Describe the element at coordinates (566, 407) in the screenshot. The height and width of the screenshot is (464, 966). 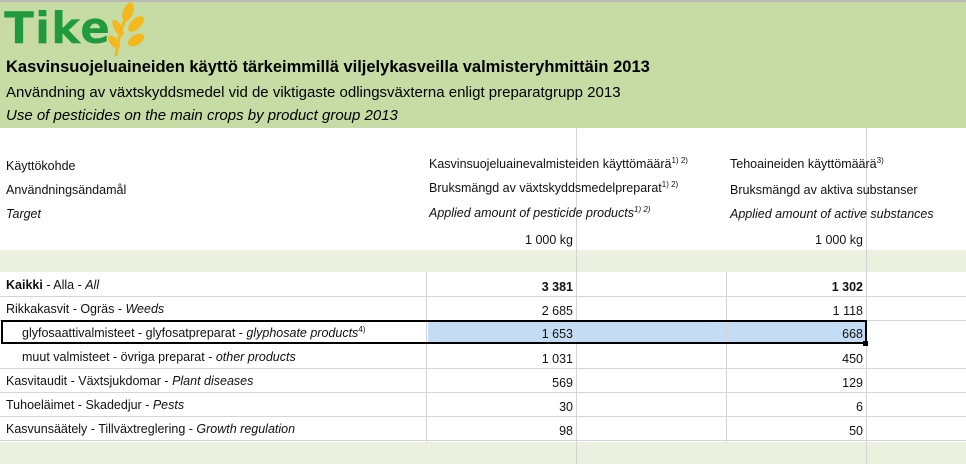
I see `products-value: 30` at that location.